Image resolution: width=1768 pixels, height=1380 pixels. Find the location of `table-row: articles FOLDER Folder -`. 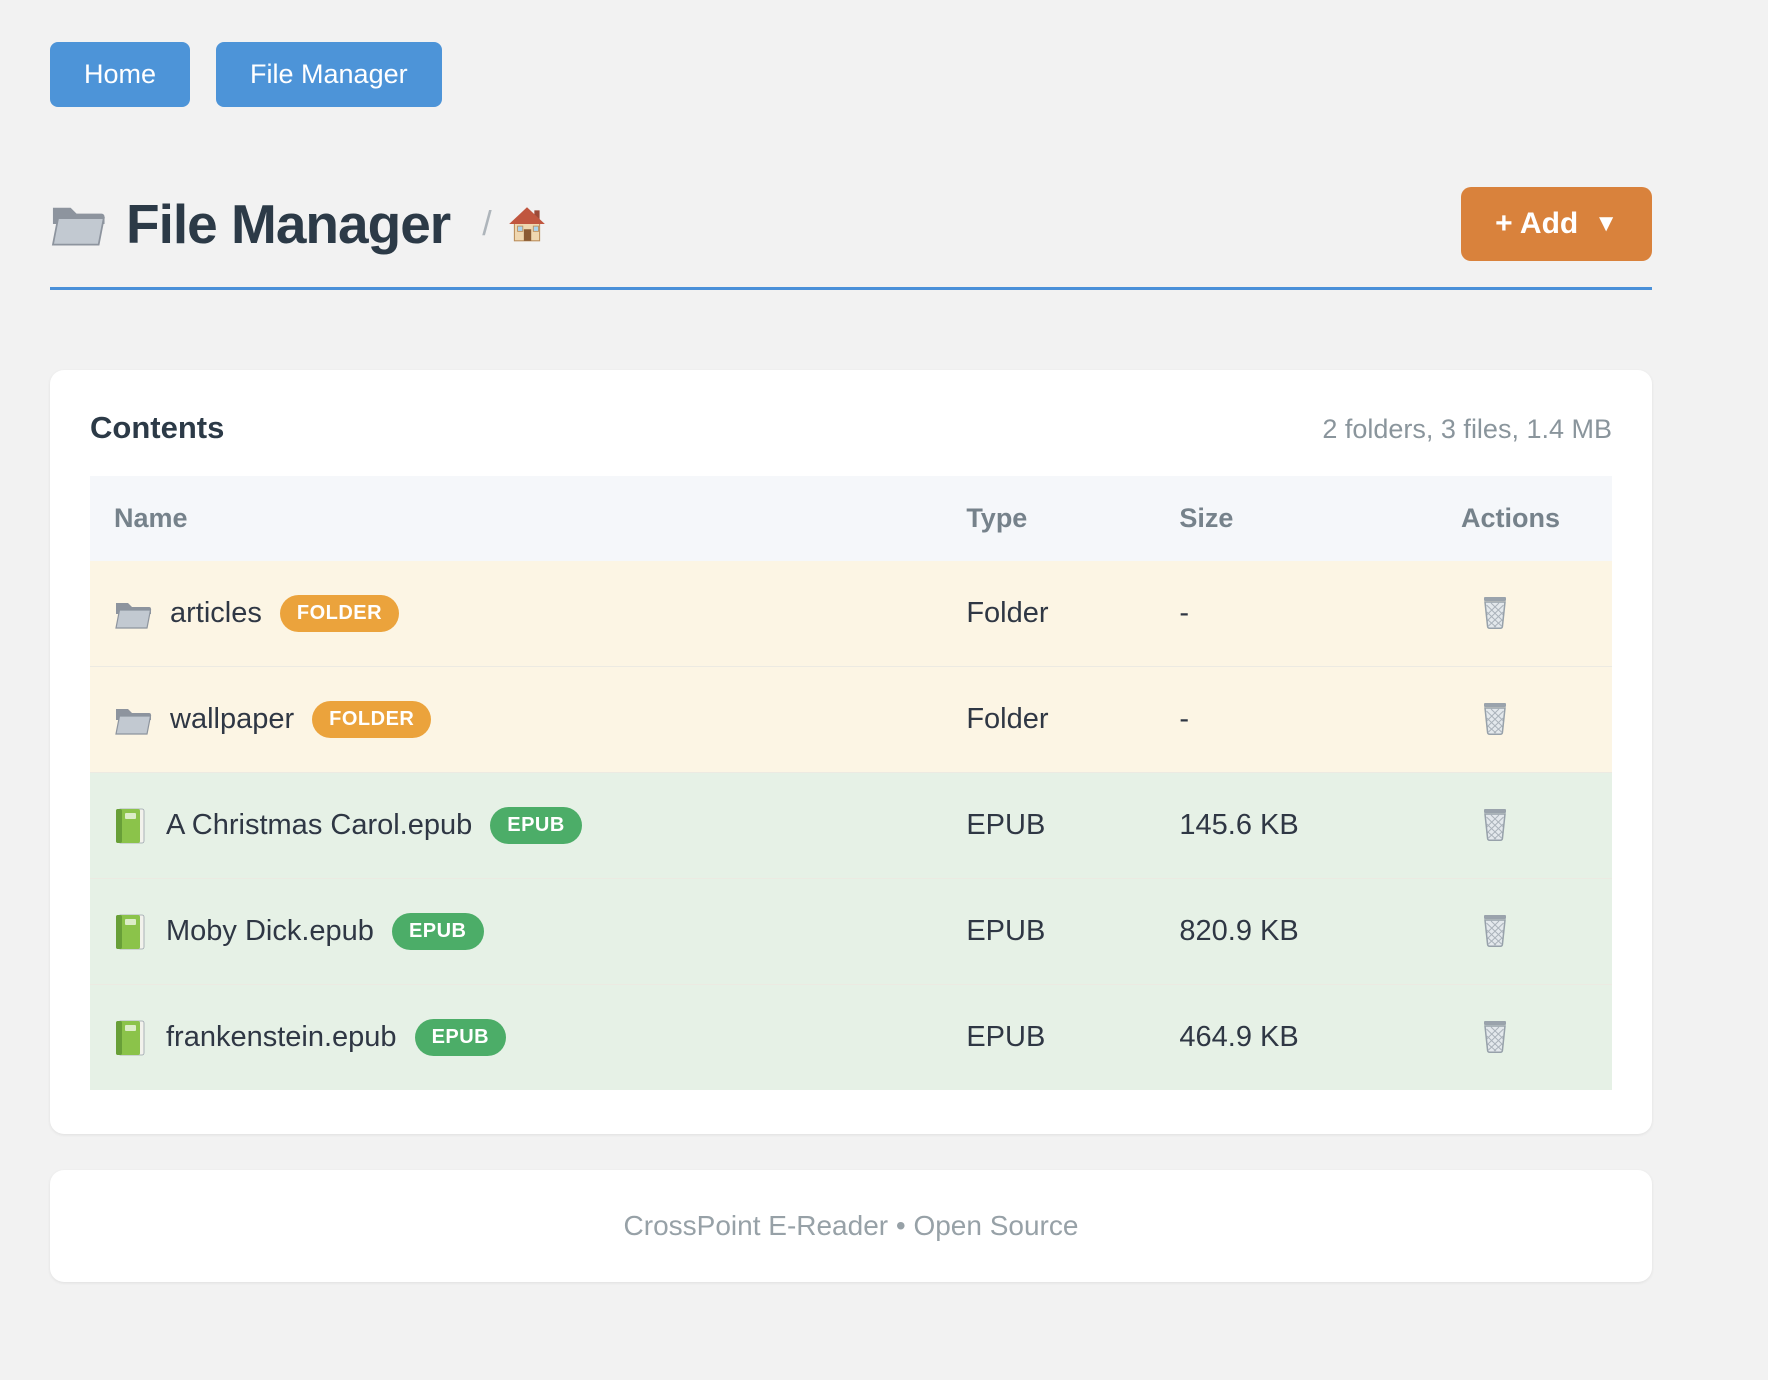

table-row: articles FOLDER Folder - is located at coordinates (851, 613).